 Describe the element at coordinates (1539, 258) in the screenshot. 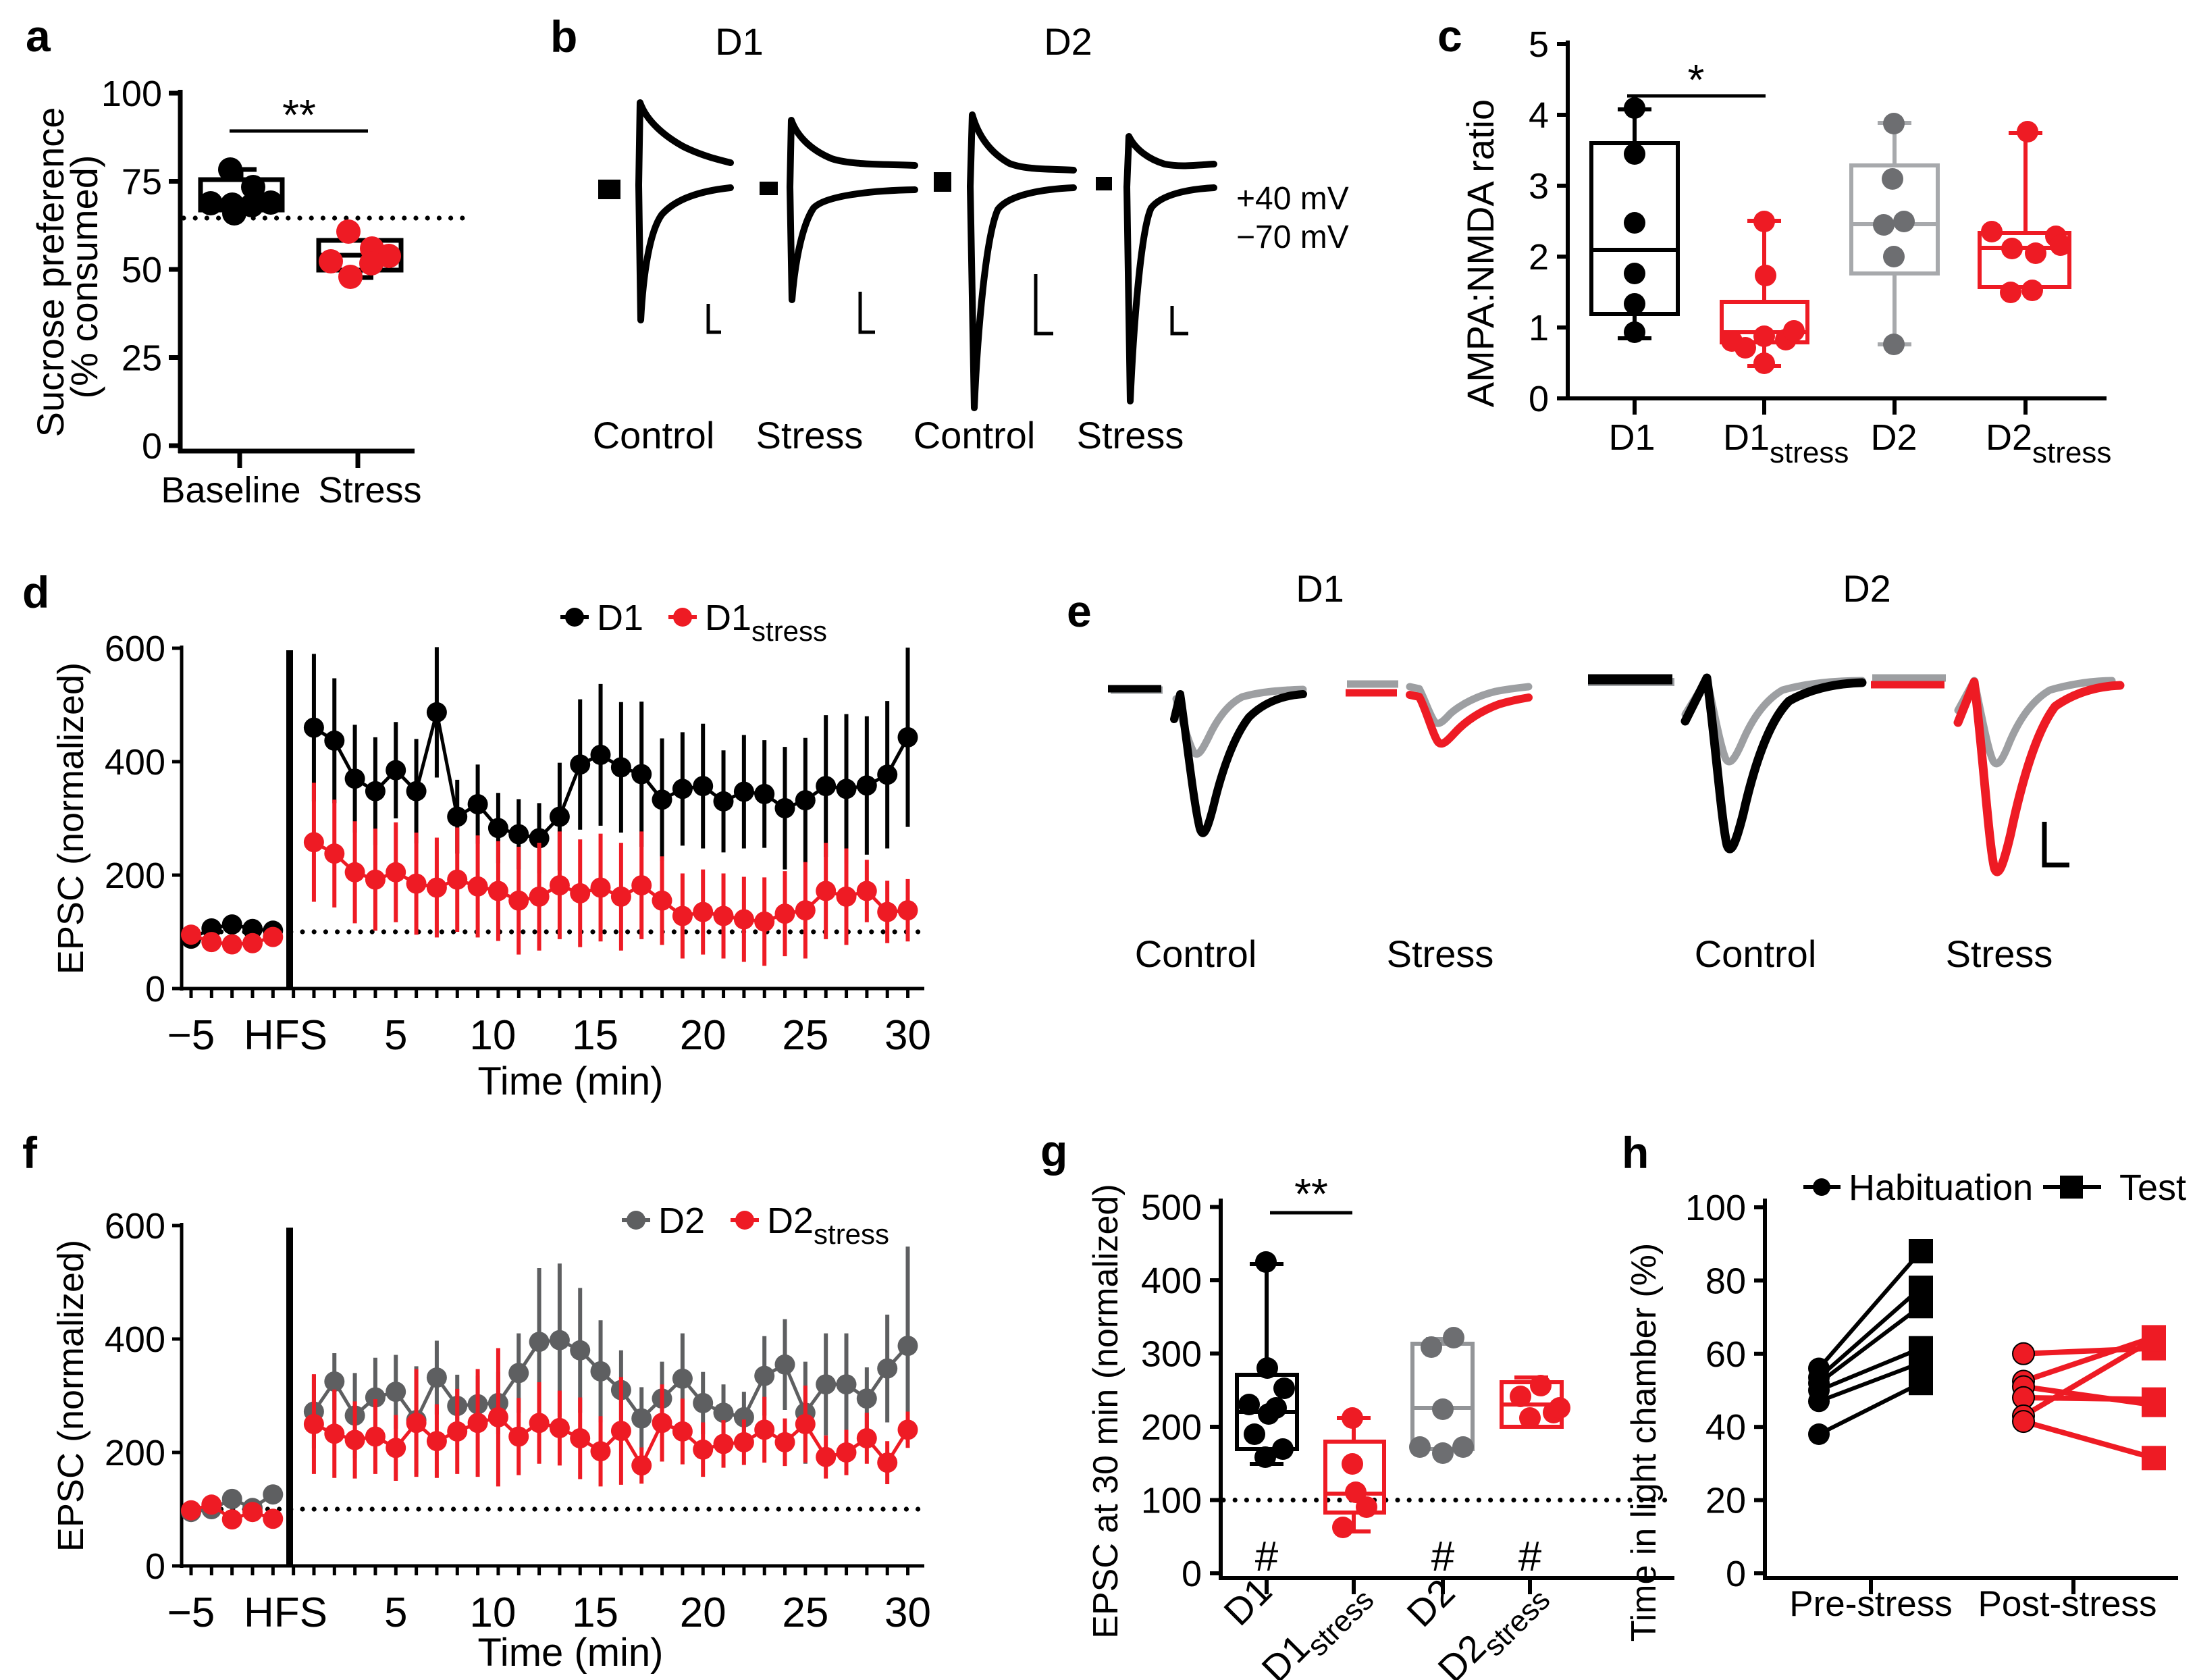

I see `svg-text: 2` at that location.